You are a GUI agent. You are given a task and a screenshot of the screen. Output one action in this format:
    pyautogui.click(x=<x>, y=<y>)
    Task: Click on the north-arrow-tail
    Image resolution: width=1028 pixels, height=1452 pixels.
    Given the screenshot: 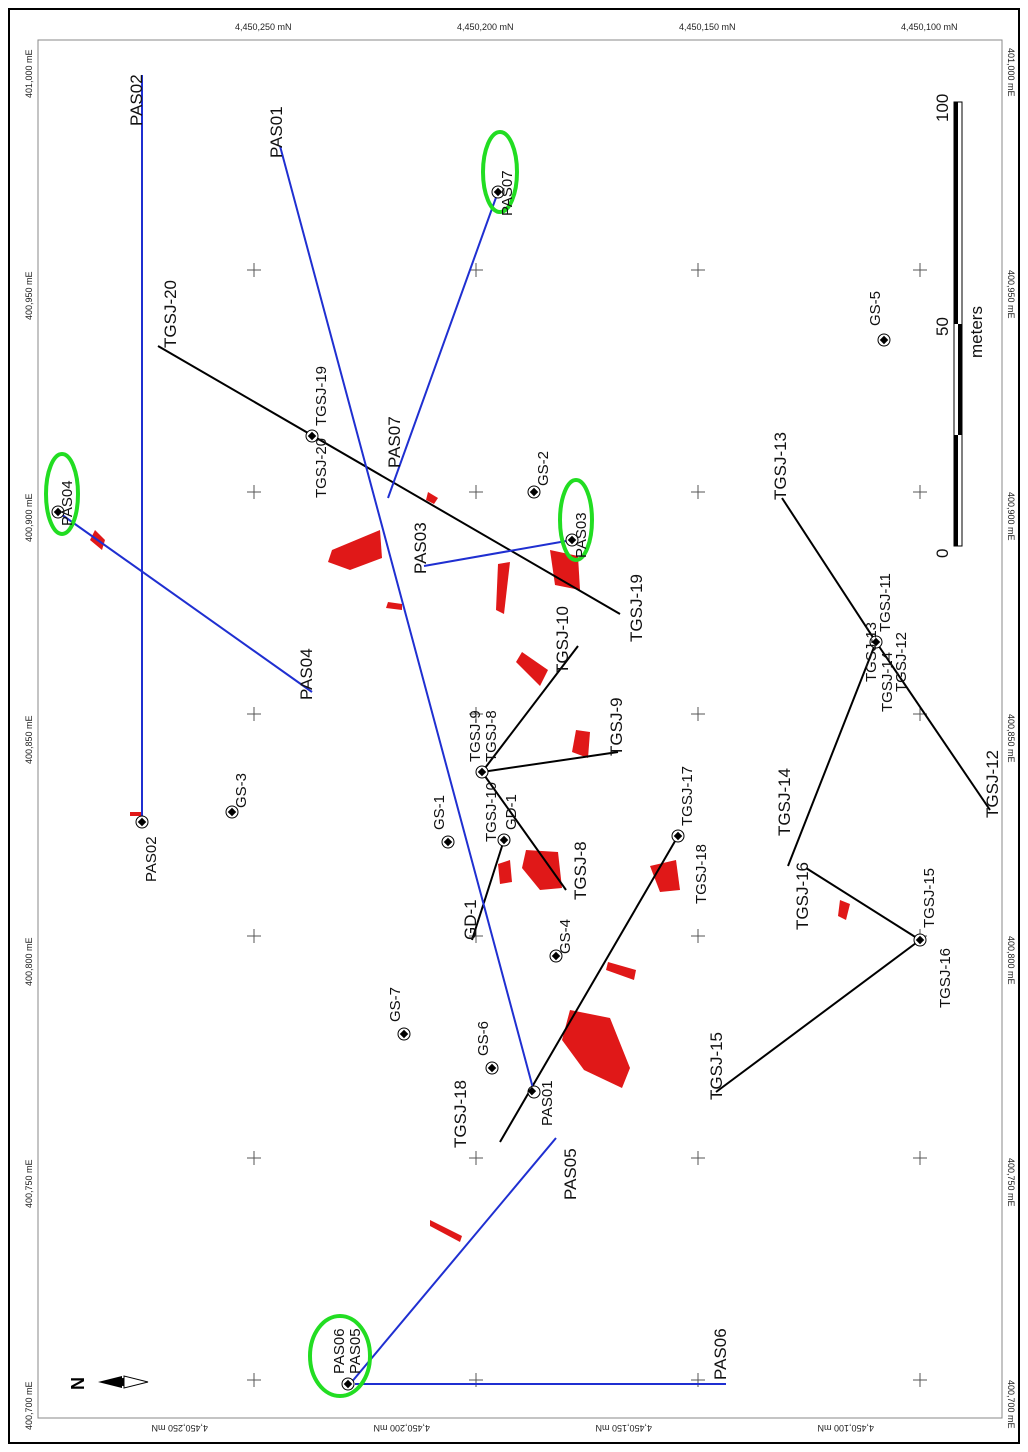 What is the action you would take?
    pyautogui.click(x=136, y=1382)
    